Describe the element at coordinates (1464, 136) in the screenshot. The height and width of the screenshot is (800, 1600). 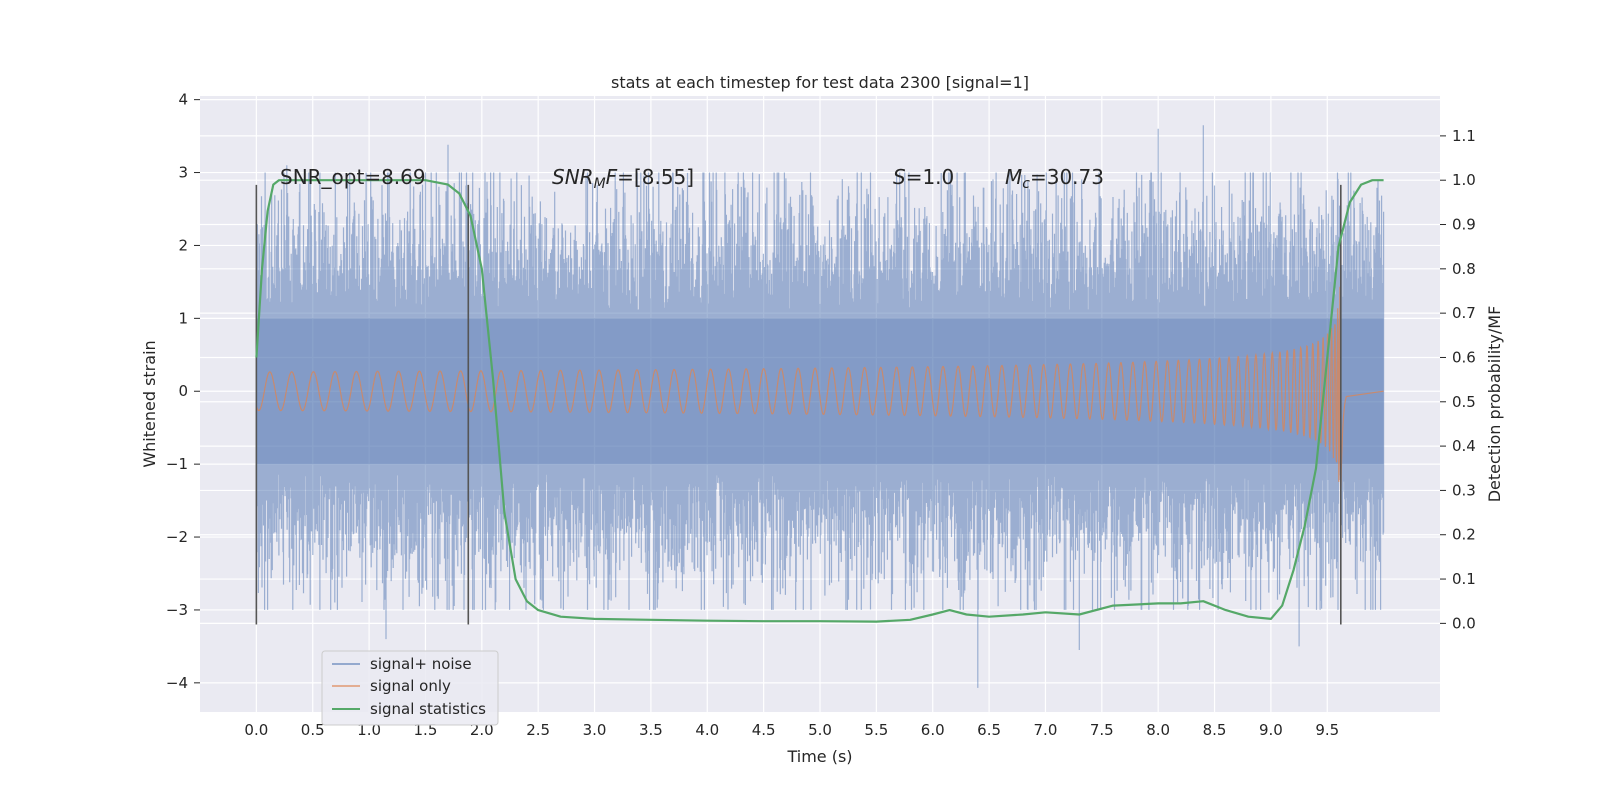
I see `y2-tick-label: 1.1` at that location.